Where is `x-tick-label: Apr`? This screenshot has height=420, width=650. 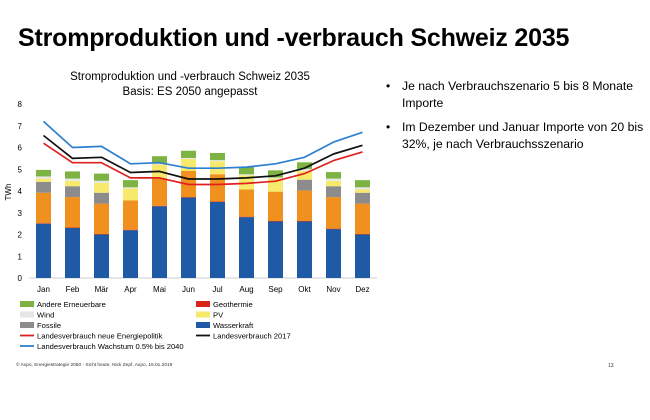
x-tick-label: Apr is located at coordinates (130, 289).